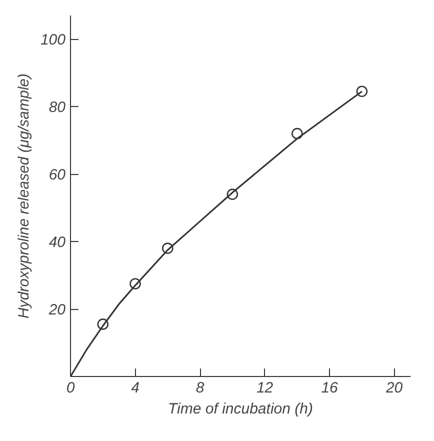  Describe the element at coordinates (57, 310) in the screenshot. I see `y-tick-label: 20` at that location.